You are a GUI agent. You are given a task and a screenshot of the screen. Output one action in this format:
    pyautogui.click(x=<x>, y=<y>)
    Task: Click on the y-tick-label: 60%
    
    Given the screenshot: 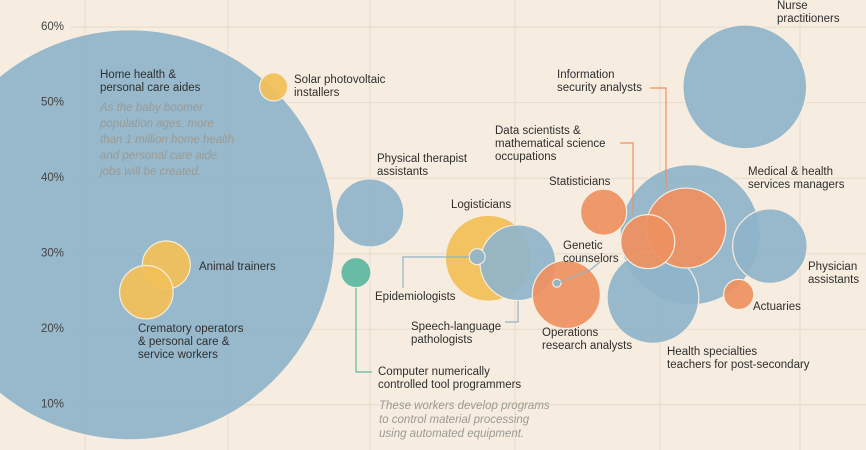 What is the action you would take?
    pyautogui.click(x=52, y=27)
    